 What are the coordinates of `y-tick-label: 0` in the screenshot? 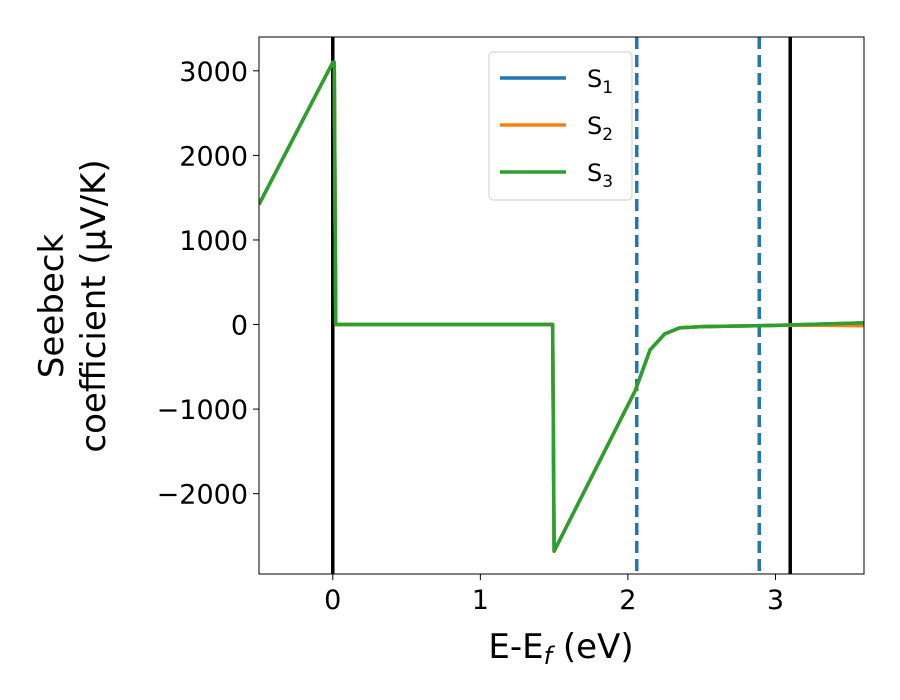 It's located at (239, 326).